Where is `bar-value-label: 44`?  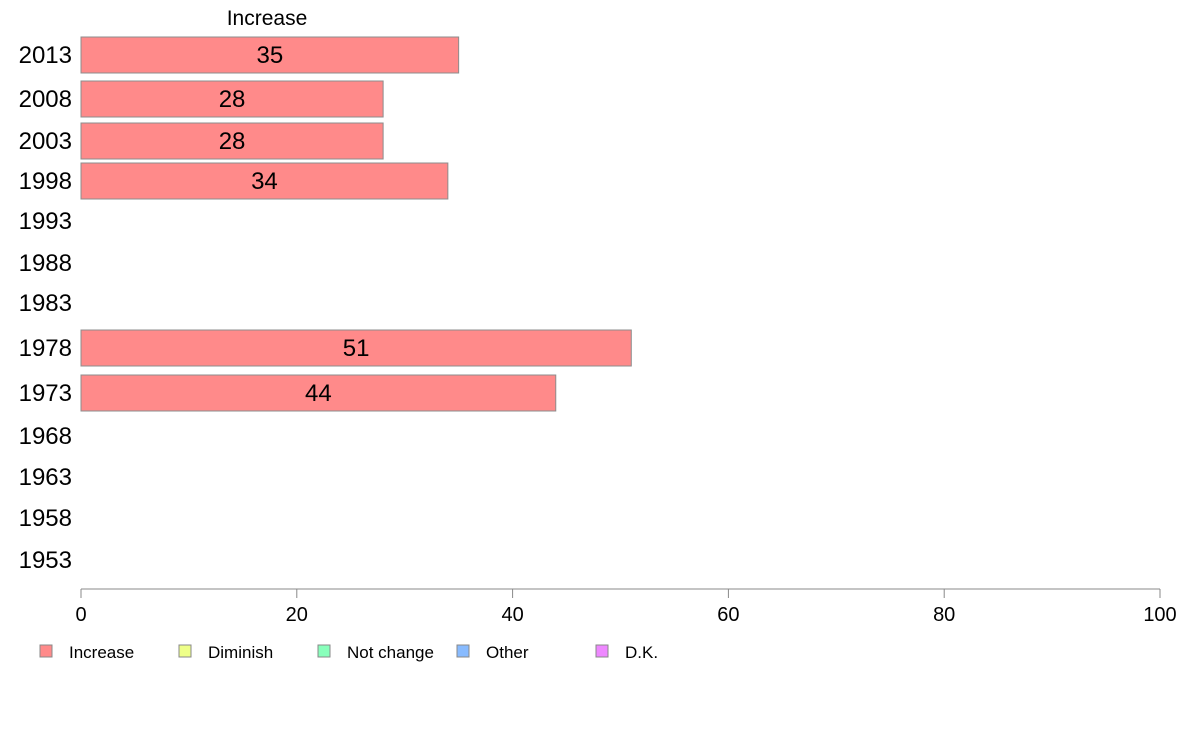
bar-value-label: 44 is located at coordinates (318, 393).